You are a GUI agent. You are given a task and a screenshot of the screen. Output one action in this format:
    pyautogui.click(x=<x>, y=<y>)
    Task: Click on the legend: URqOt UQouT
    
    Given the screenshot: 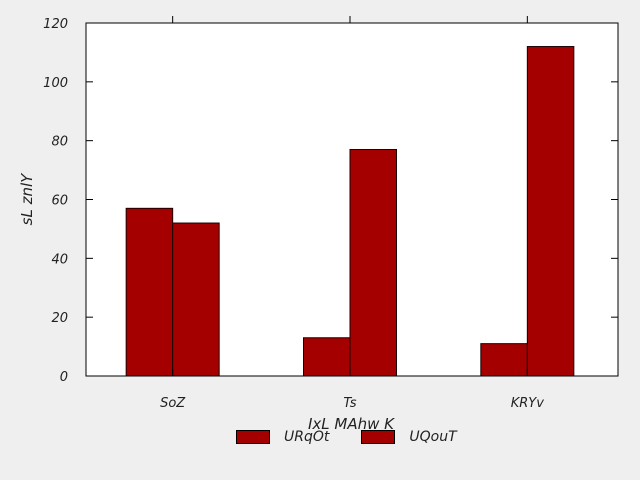 What is the action you would take?
    pyautogui.click(x=362, y=437)
    